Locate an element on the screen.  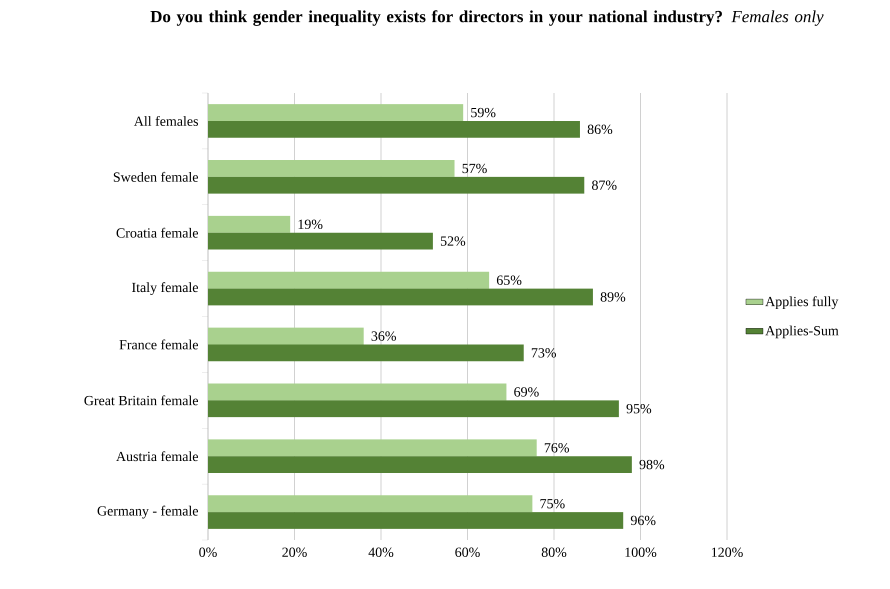
y-tick-label: Sweden female is located at coordinates (156, 177).